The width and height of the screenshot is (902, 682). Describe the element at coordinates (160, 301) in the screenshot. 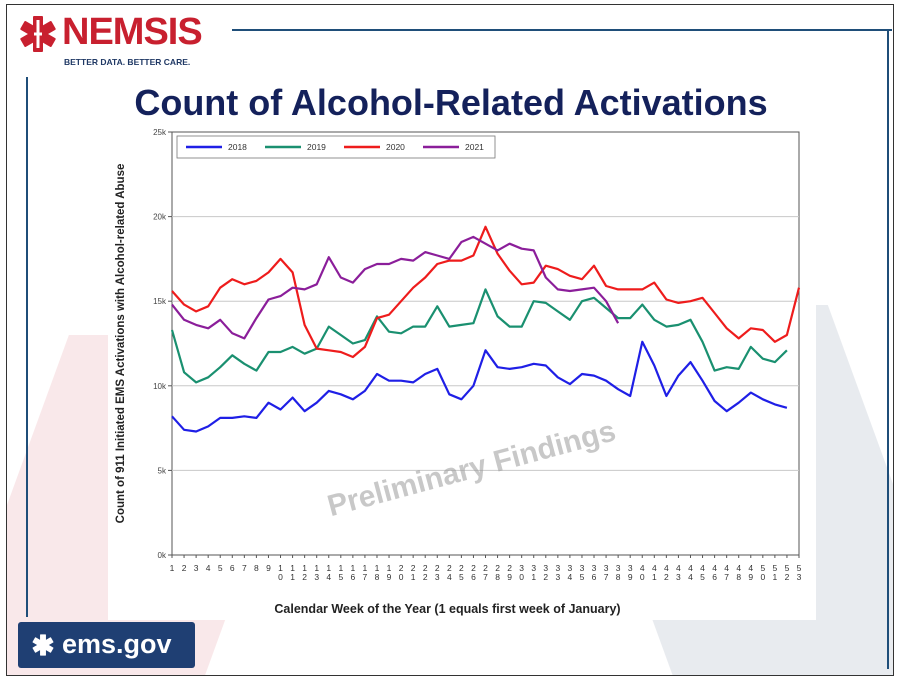

I see `y-tick-label: 15k` at that location.